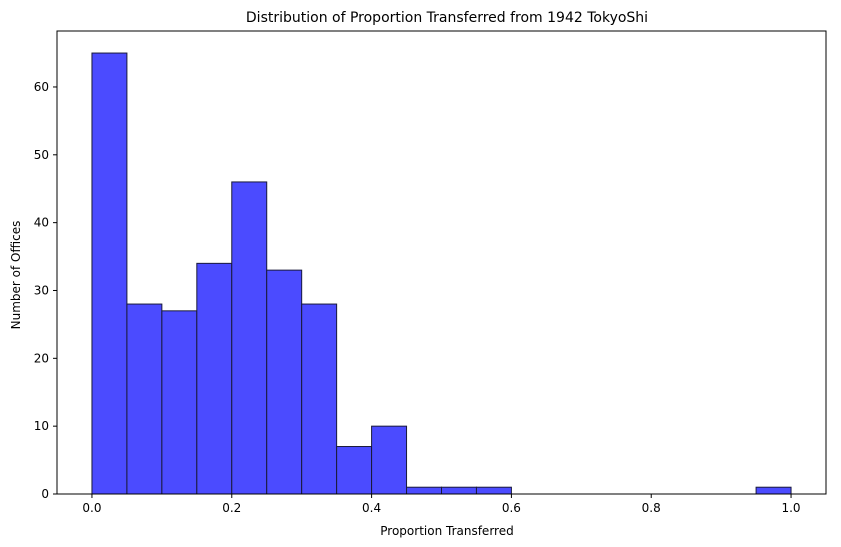 This screenshot has width=841, height=547. Describe the element at coordinates (790, 508) in the screenshot. I see `x-tick-label: 1.0` at that location.